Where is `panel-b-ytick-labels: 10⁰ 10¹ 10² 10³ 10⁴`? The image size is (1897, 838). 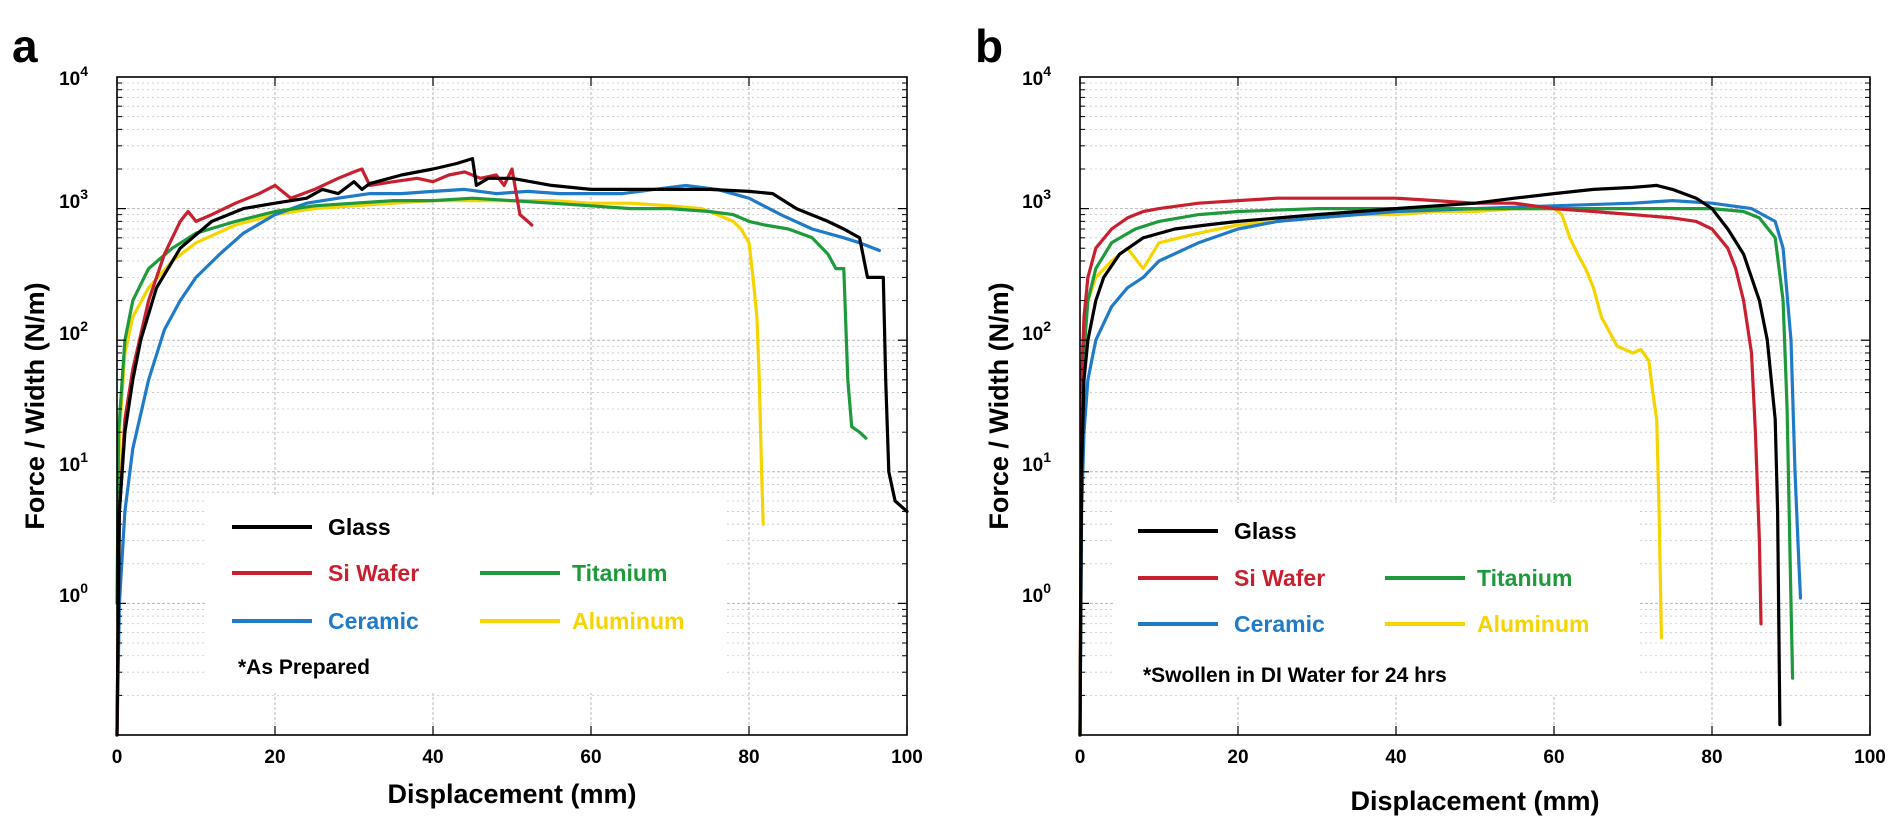 panel-b-ytick-labels: 10⁰ 10¹ 10² 10³ 10⁴ is located at coordinates (1036, 335).